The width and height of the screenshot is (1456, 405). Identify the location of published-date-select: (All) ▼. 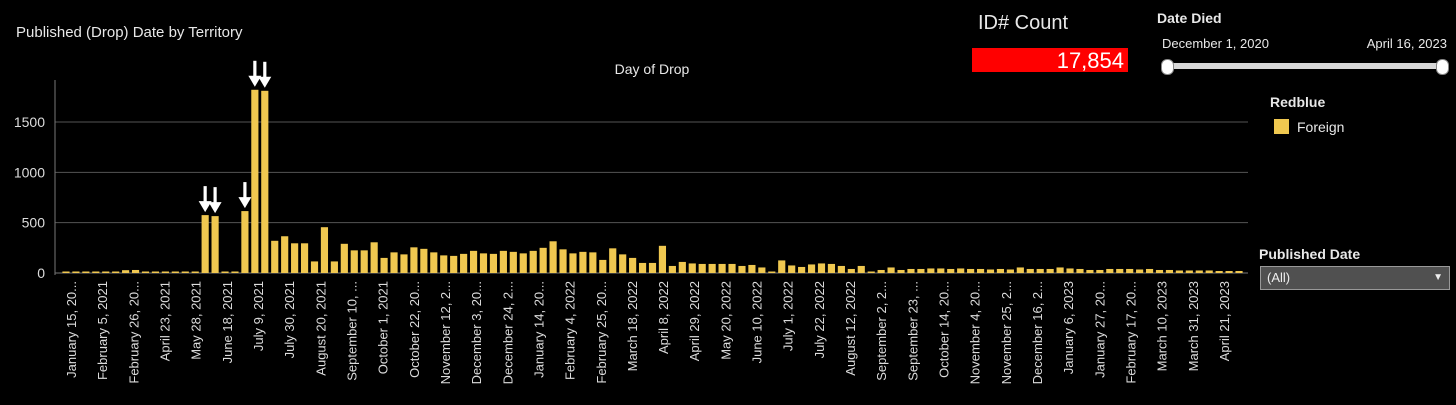
(1355, 278).